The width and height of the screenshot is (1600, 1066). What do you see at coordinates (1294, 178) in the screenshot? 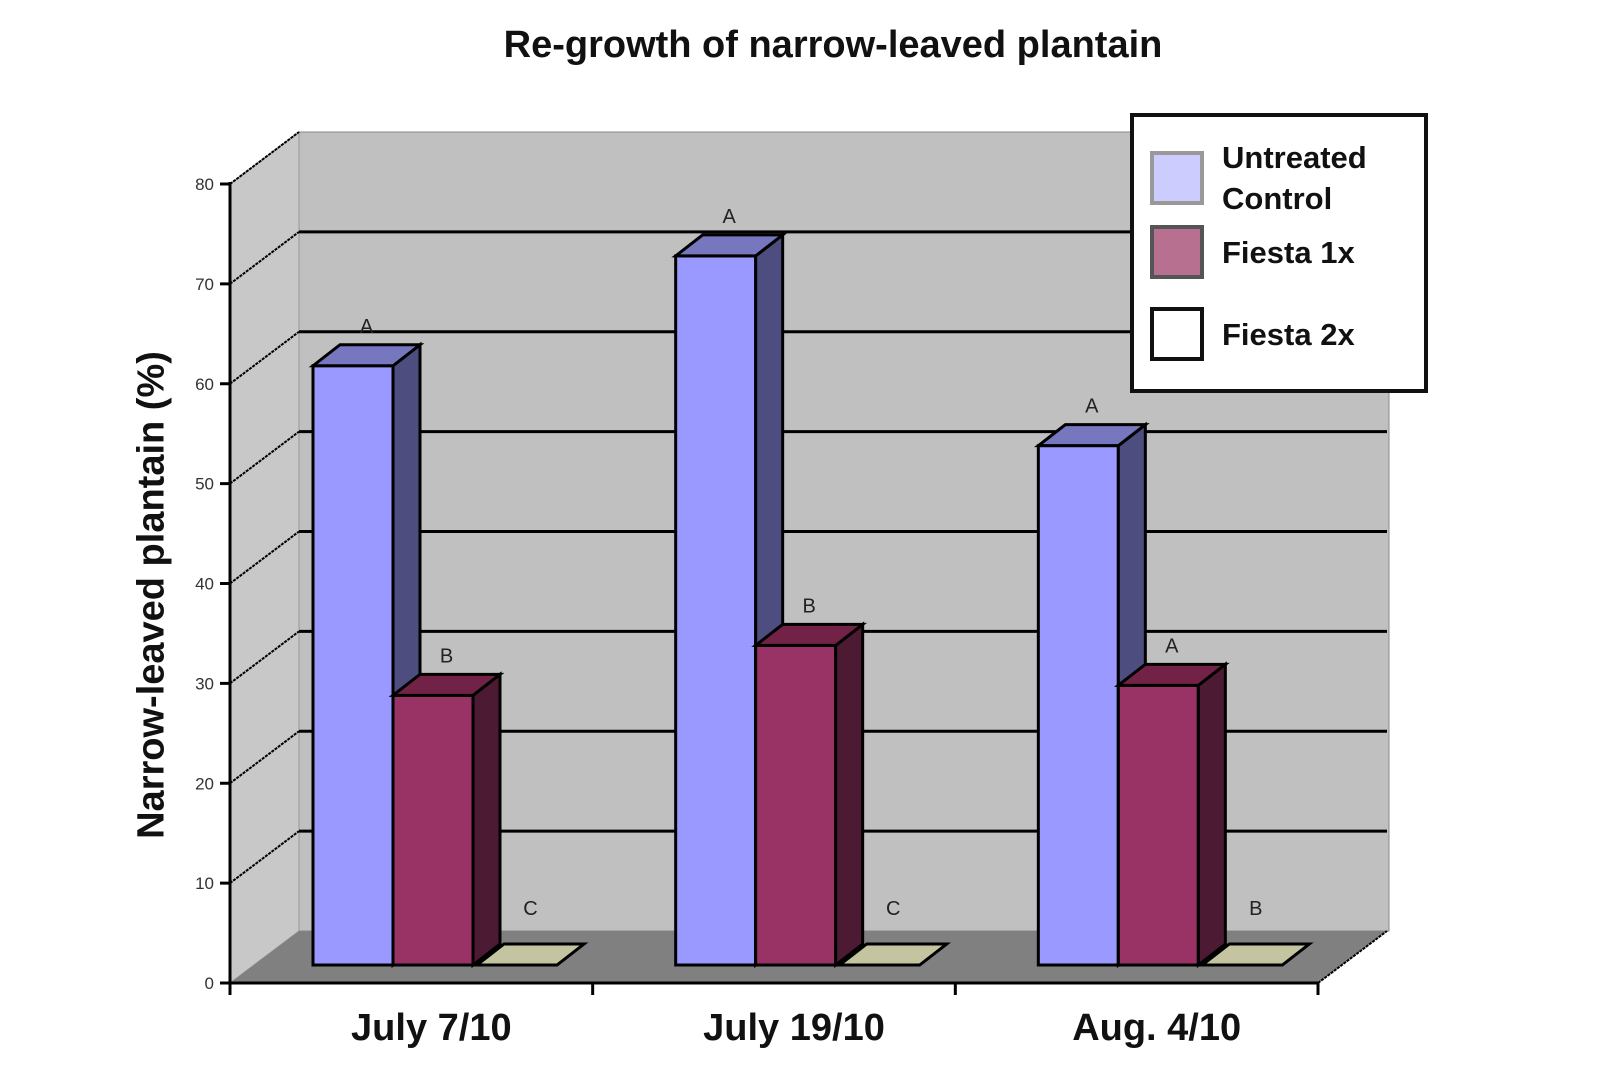
I see `legend-label: Untreated Control` at bounding box center [1294, 178].